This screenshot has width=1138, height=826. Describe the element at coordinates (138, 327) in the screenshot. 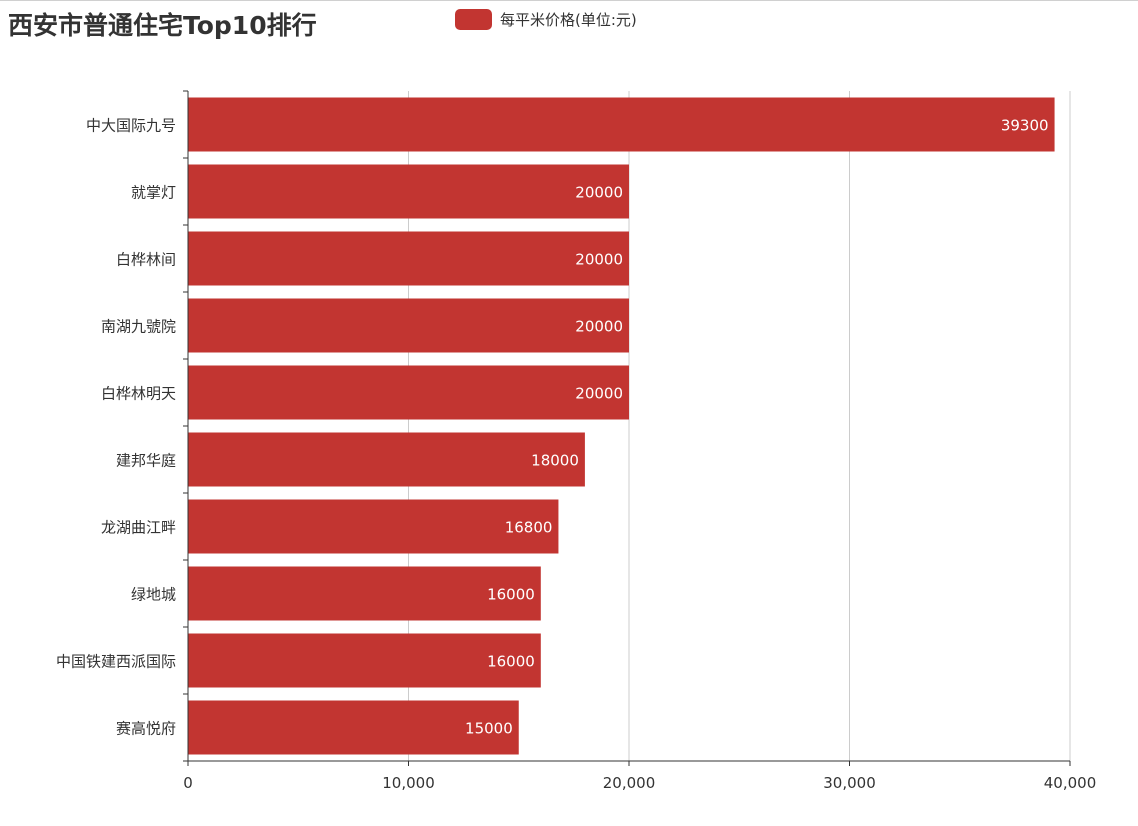

I see `category-label-3: 南湖九號院` at that location.